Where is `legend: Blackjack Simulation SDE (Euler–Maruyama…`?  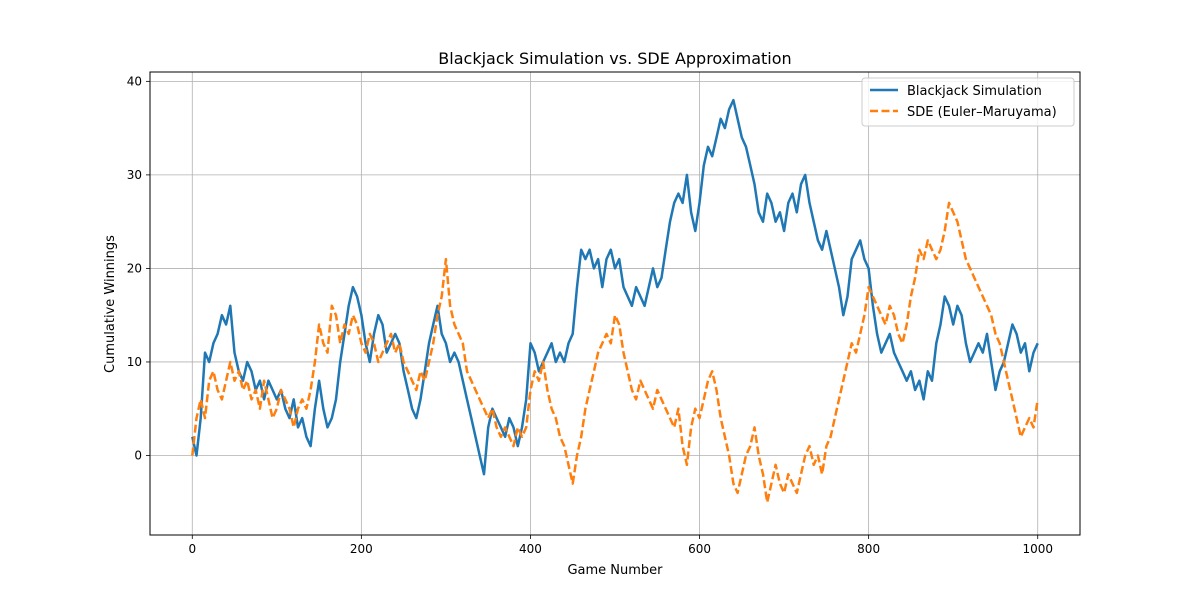
legend: Blackjack Simulation SDE (Euler–Maruyama… is located at coordinates (968, 102).